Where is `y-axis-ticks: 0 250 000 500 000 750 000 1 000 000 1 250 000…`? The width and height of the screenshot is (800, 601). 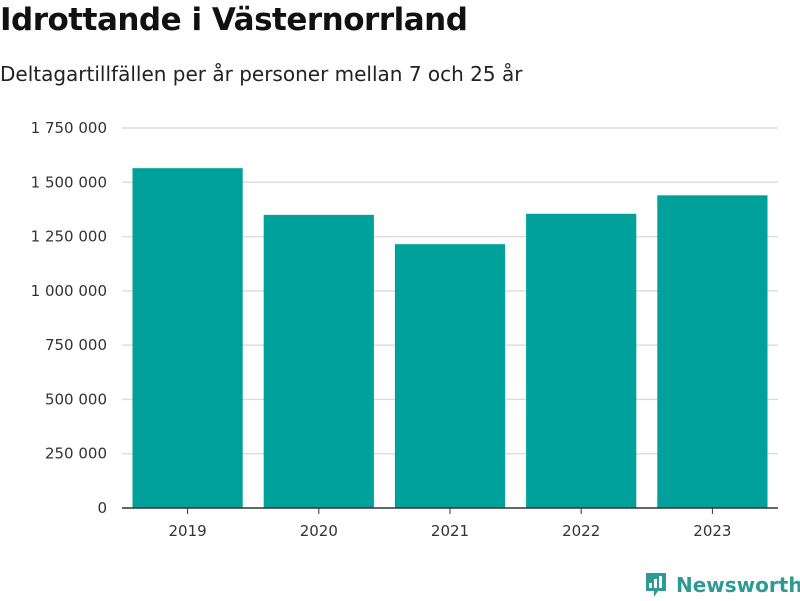 y-axis-ticks: 0 250 000 500 000 750 000 1 000 000 1 250 000… is located at coordinates (69, 318).